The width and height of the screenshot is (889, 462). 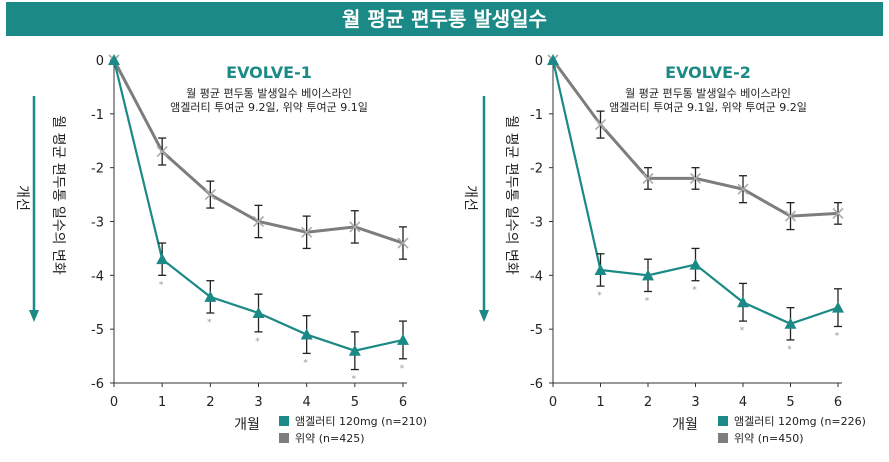 I want to click on chart-subtitle-line: 앰겔러티 투여군 9.2일, 위약 투여군 9.1일, so click(x=269, y=107).